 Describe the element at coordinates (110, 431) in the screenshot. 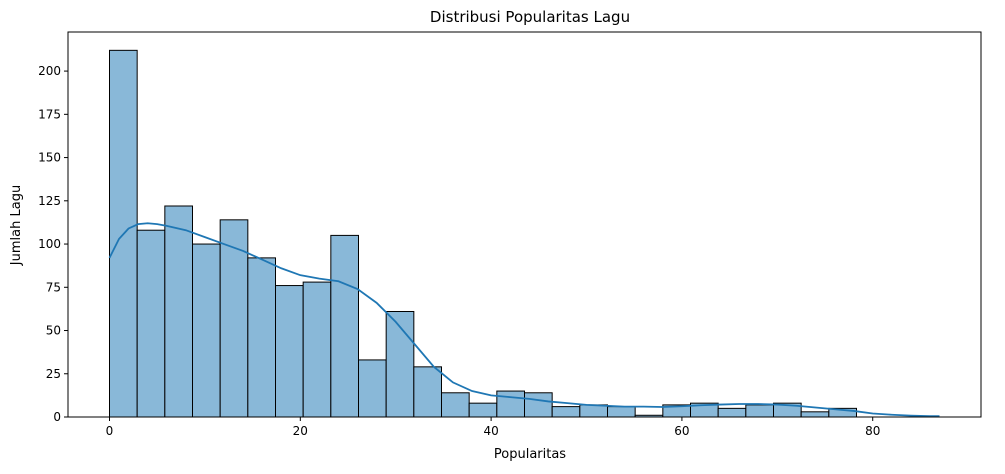

I see `x-tick-label: 0` at that location.